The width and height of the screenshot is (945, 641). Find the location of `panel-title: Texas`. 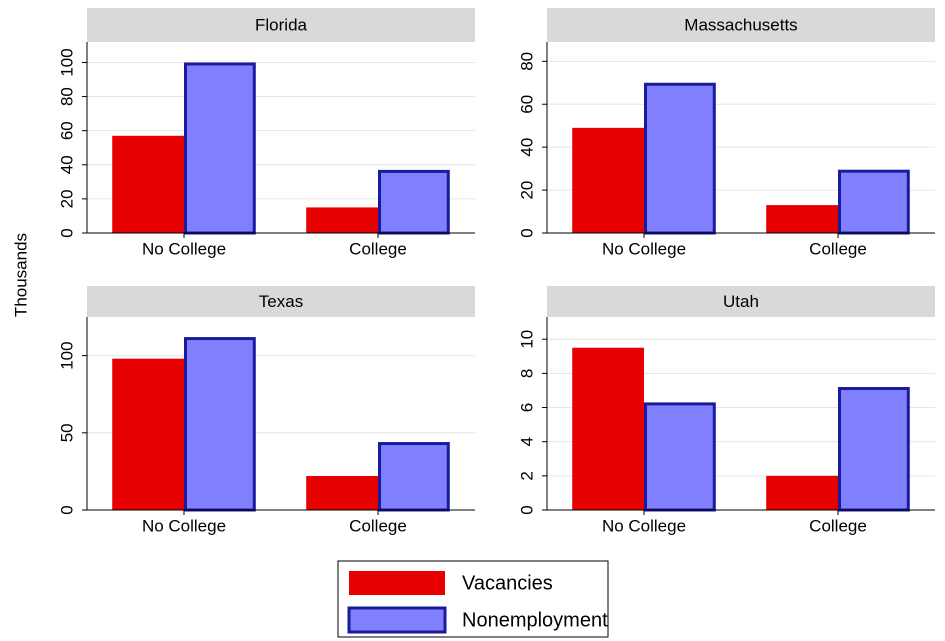

panel-title: Texas is located at coordinates (281, 301).